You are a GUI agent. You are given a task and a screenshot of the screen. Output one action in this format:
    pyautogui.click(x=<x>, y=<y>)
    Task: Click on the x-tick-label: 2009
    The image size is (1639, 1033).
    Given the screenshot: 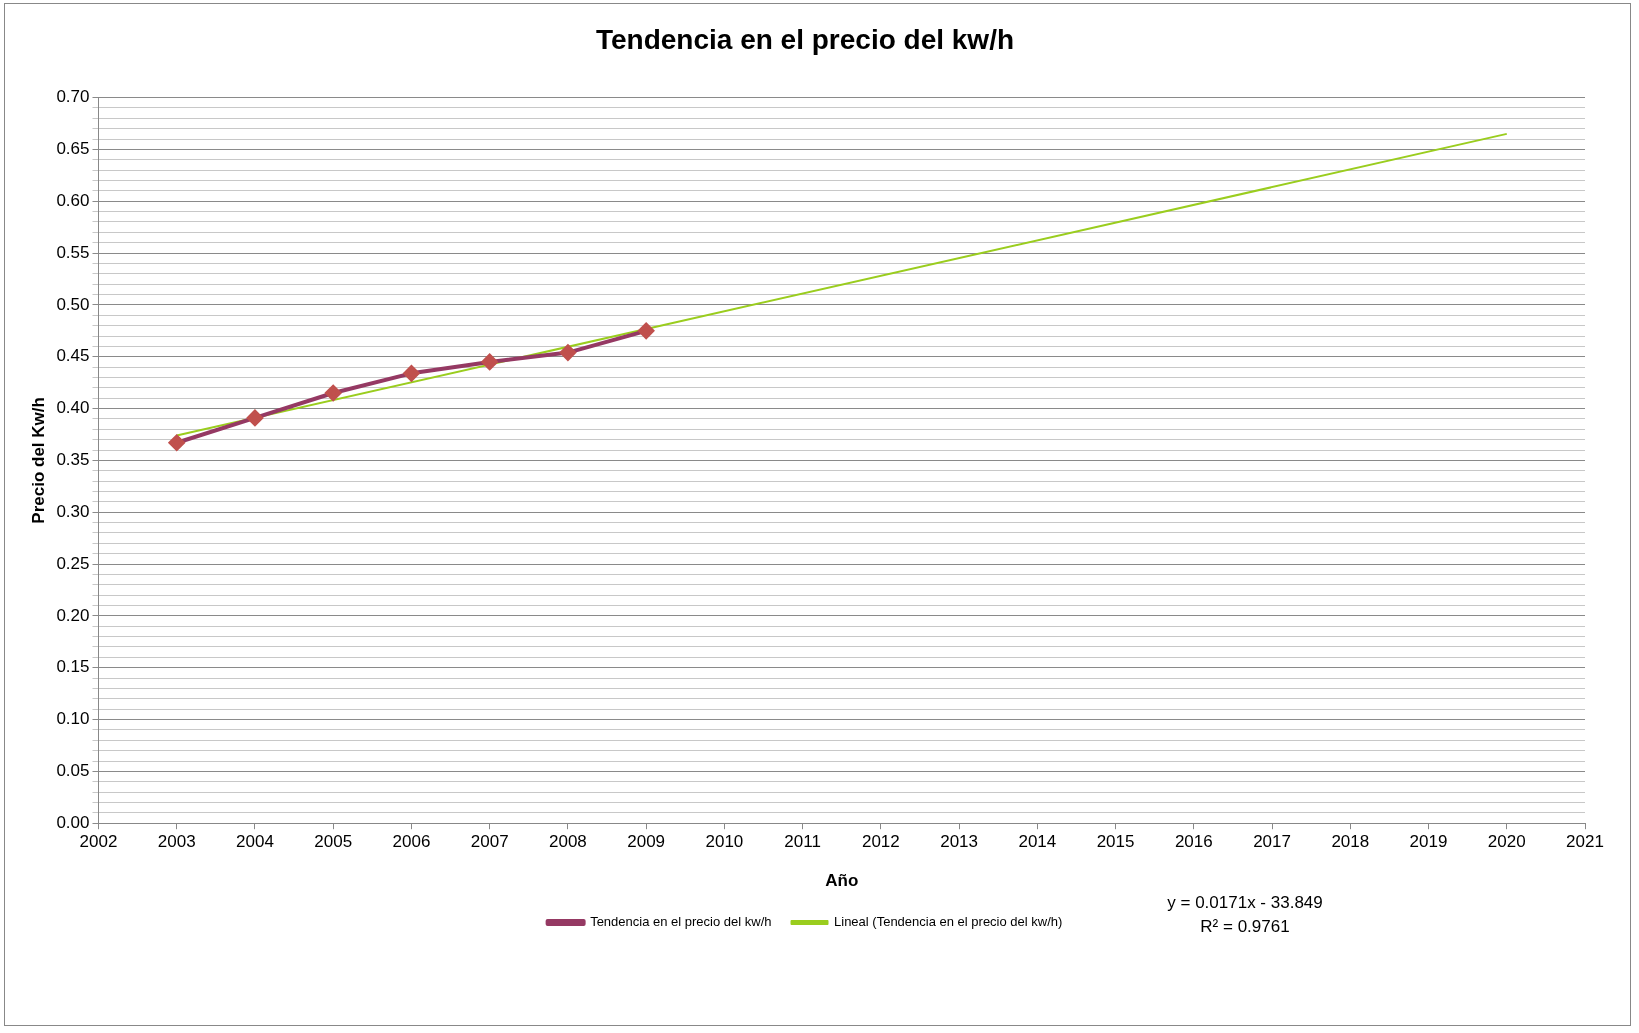 What is the action you would take?
    pyautogui.click(x=646, y=842)
    